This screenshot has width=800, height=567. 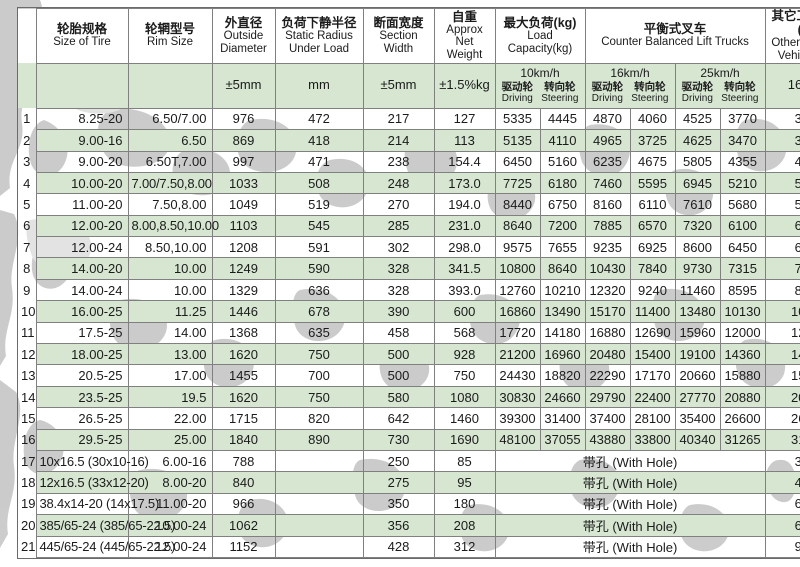 What do you see at coordinates (319, 226) in the screenshot?
I see `cell-static-radius: 545` at bounding box center [319, 226].